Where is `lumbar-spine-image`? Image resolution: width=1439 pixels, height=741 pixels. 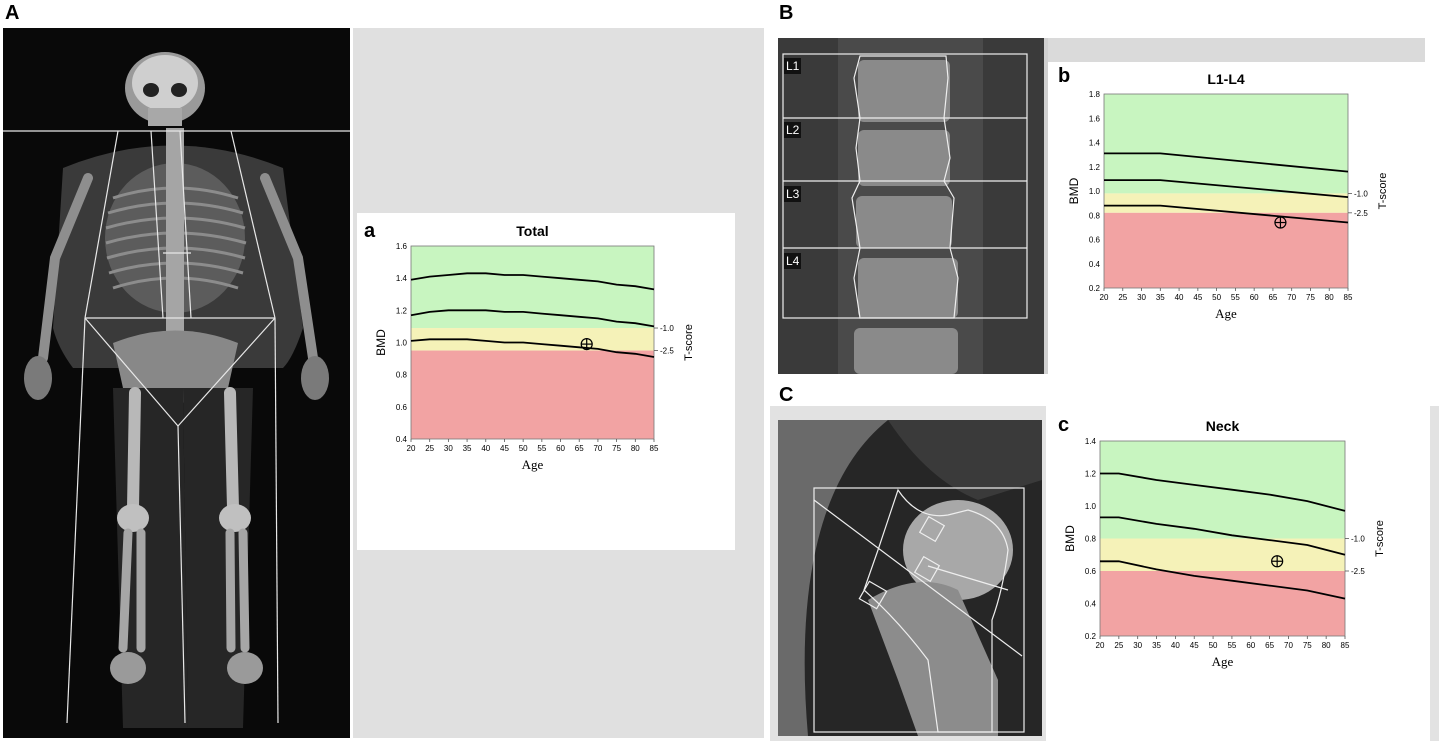 lumbar-spine-image is located at coordinates (911, 206).